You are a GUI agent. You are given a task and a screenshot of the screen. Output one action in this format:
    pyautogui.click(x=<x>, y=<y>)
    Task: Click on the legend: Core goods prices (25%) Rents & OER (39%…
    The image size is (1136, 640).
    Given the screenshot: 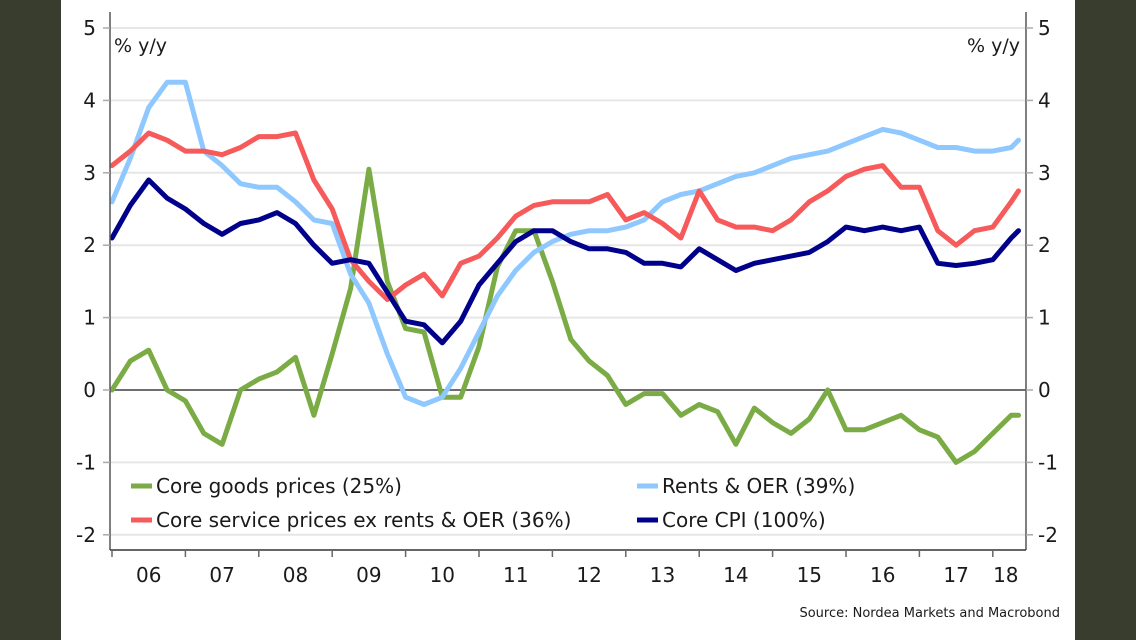 What is the action you would take?
    pyautogui.click(x=493, y=503)
    